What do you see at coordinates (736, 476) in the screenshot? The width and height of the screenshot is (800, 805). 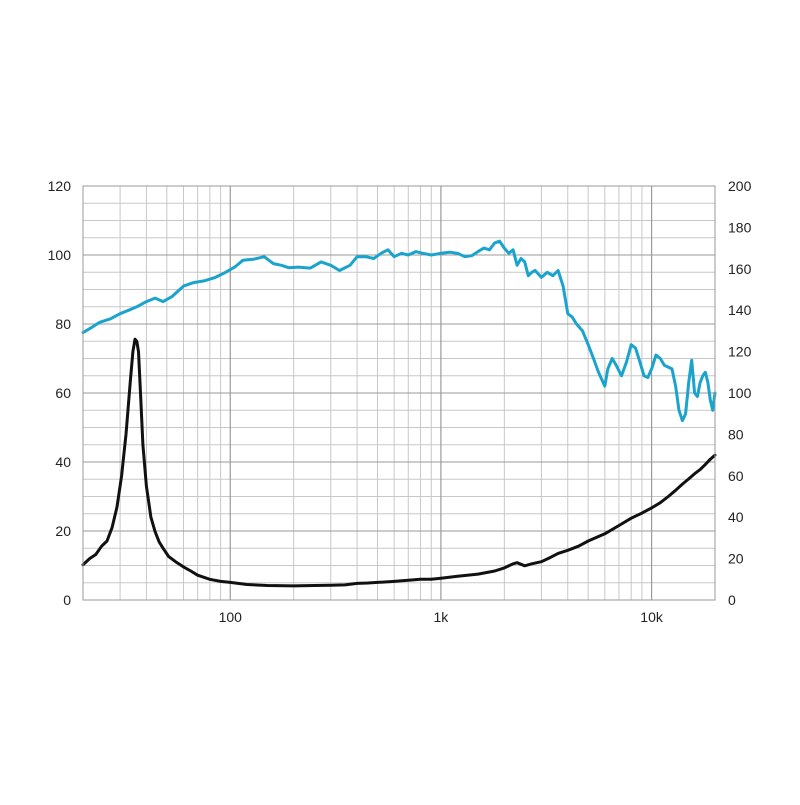 I see `right-axis-tick-label: 60` at bounding box center [736, 476].